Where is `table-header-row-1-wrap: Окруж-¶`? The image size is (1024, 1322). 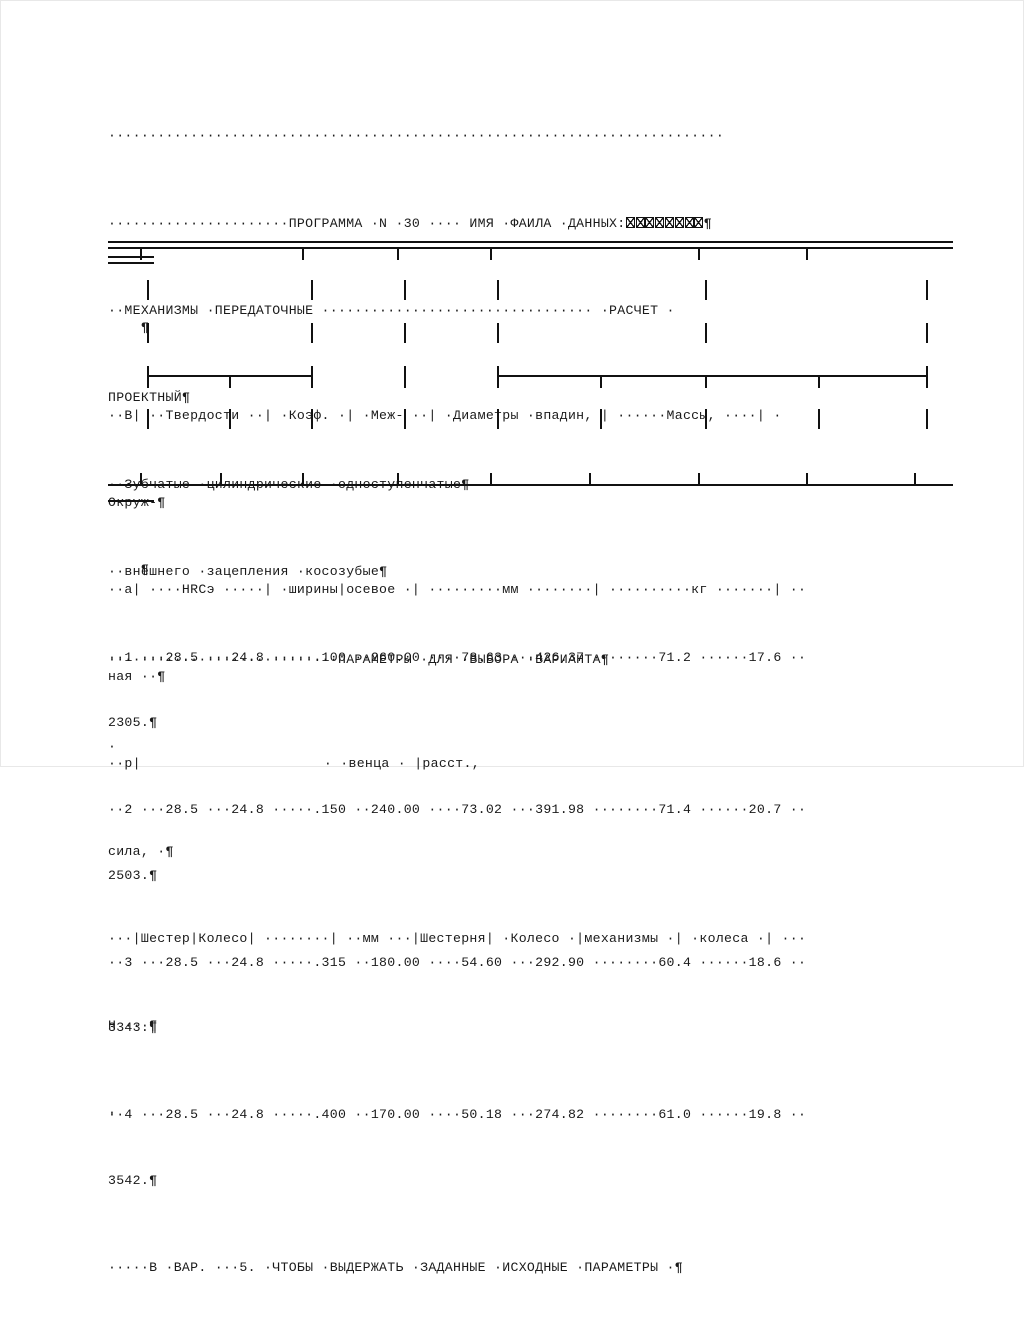
table-header-row-1-wrap: Окруж-¶ is located at coordinates (538, 503).